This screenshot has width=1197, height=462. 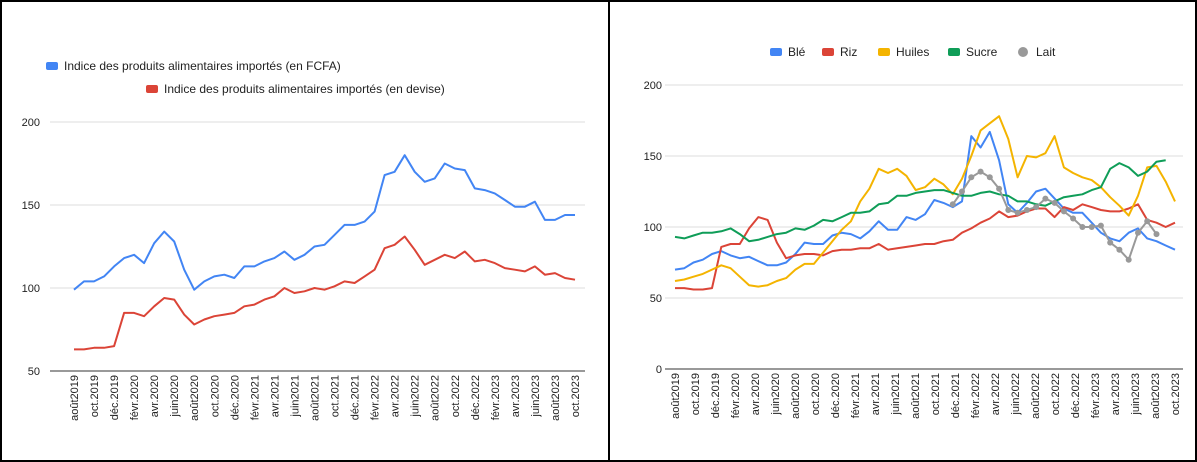 I want to click on legend-item-sucre: Sucre, so click(x=973, y=52).